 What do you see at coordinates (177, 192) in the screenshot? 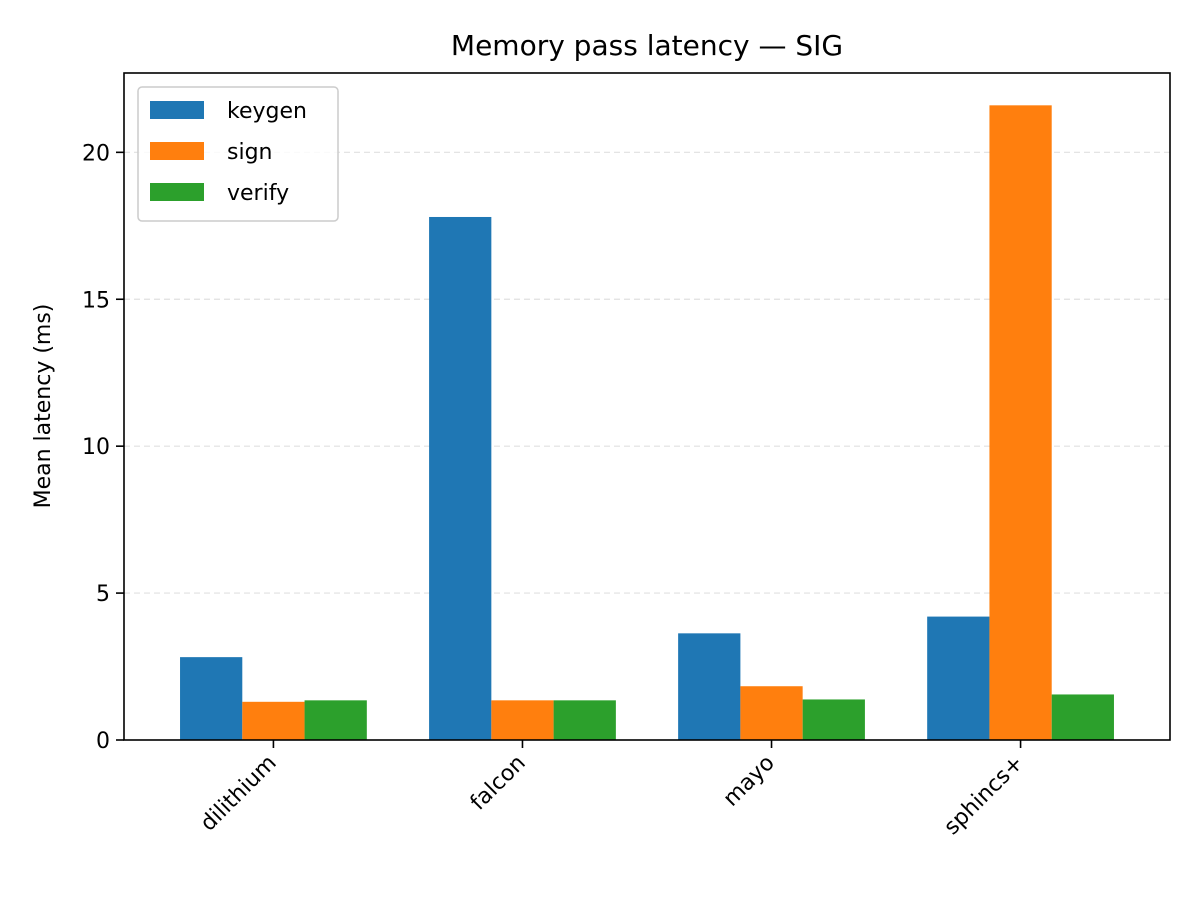
I see `legend-swatch-verify` at bounding box center [177, 192].